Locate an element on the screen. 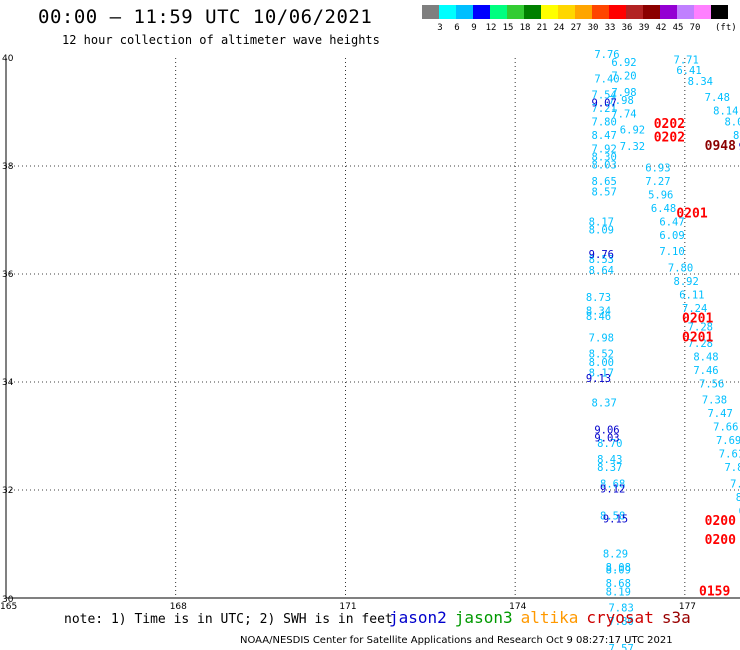  wave-height-label: 7.34 is located at coordinates (735, 484).